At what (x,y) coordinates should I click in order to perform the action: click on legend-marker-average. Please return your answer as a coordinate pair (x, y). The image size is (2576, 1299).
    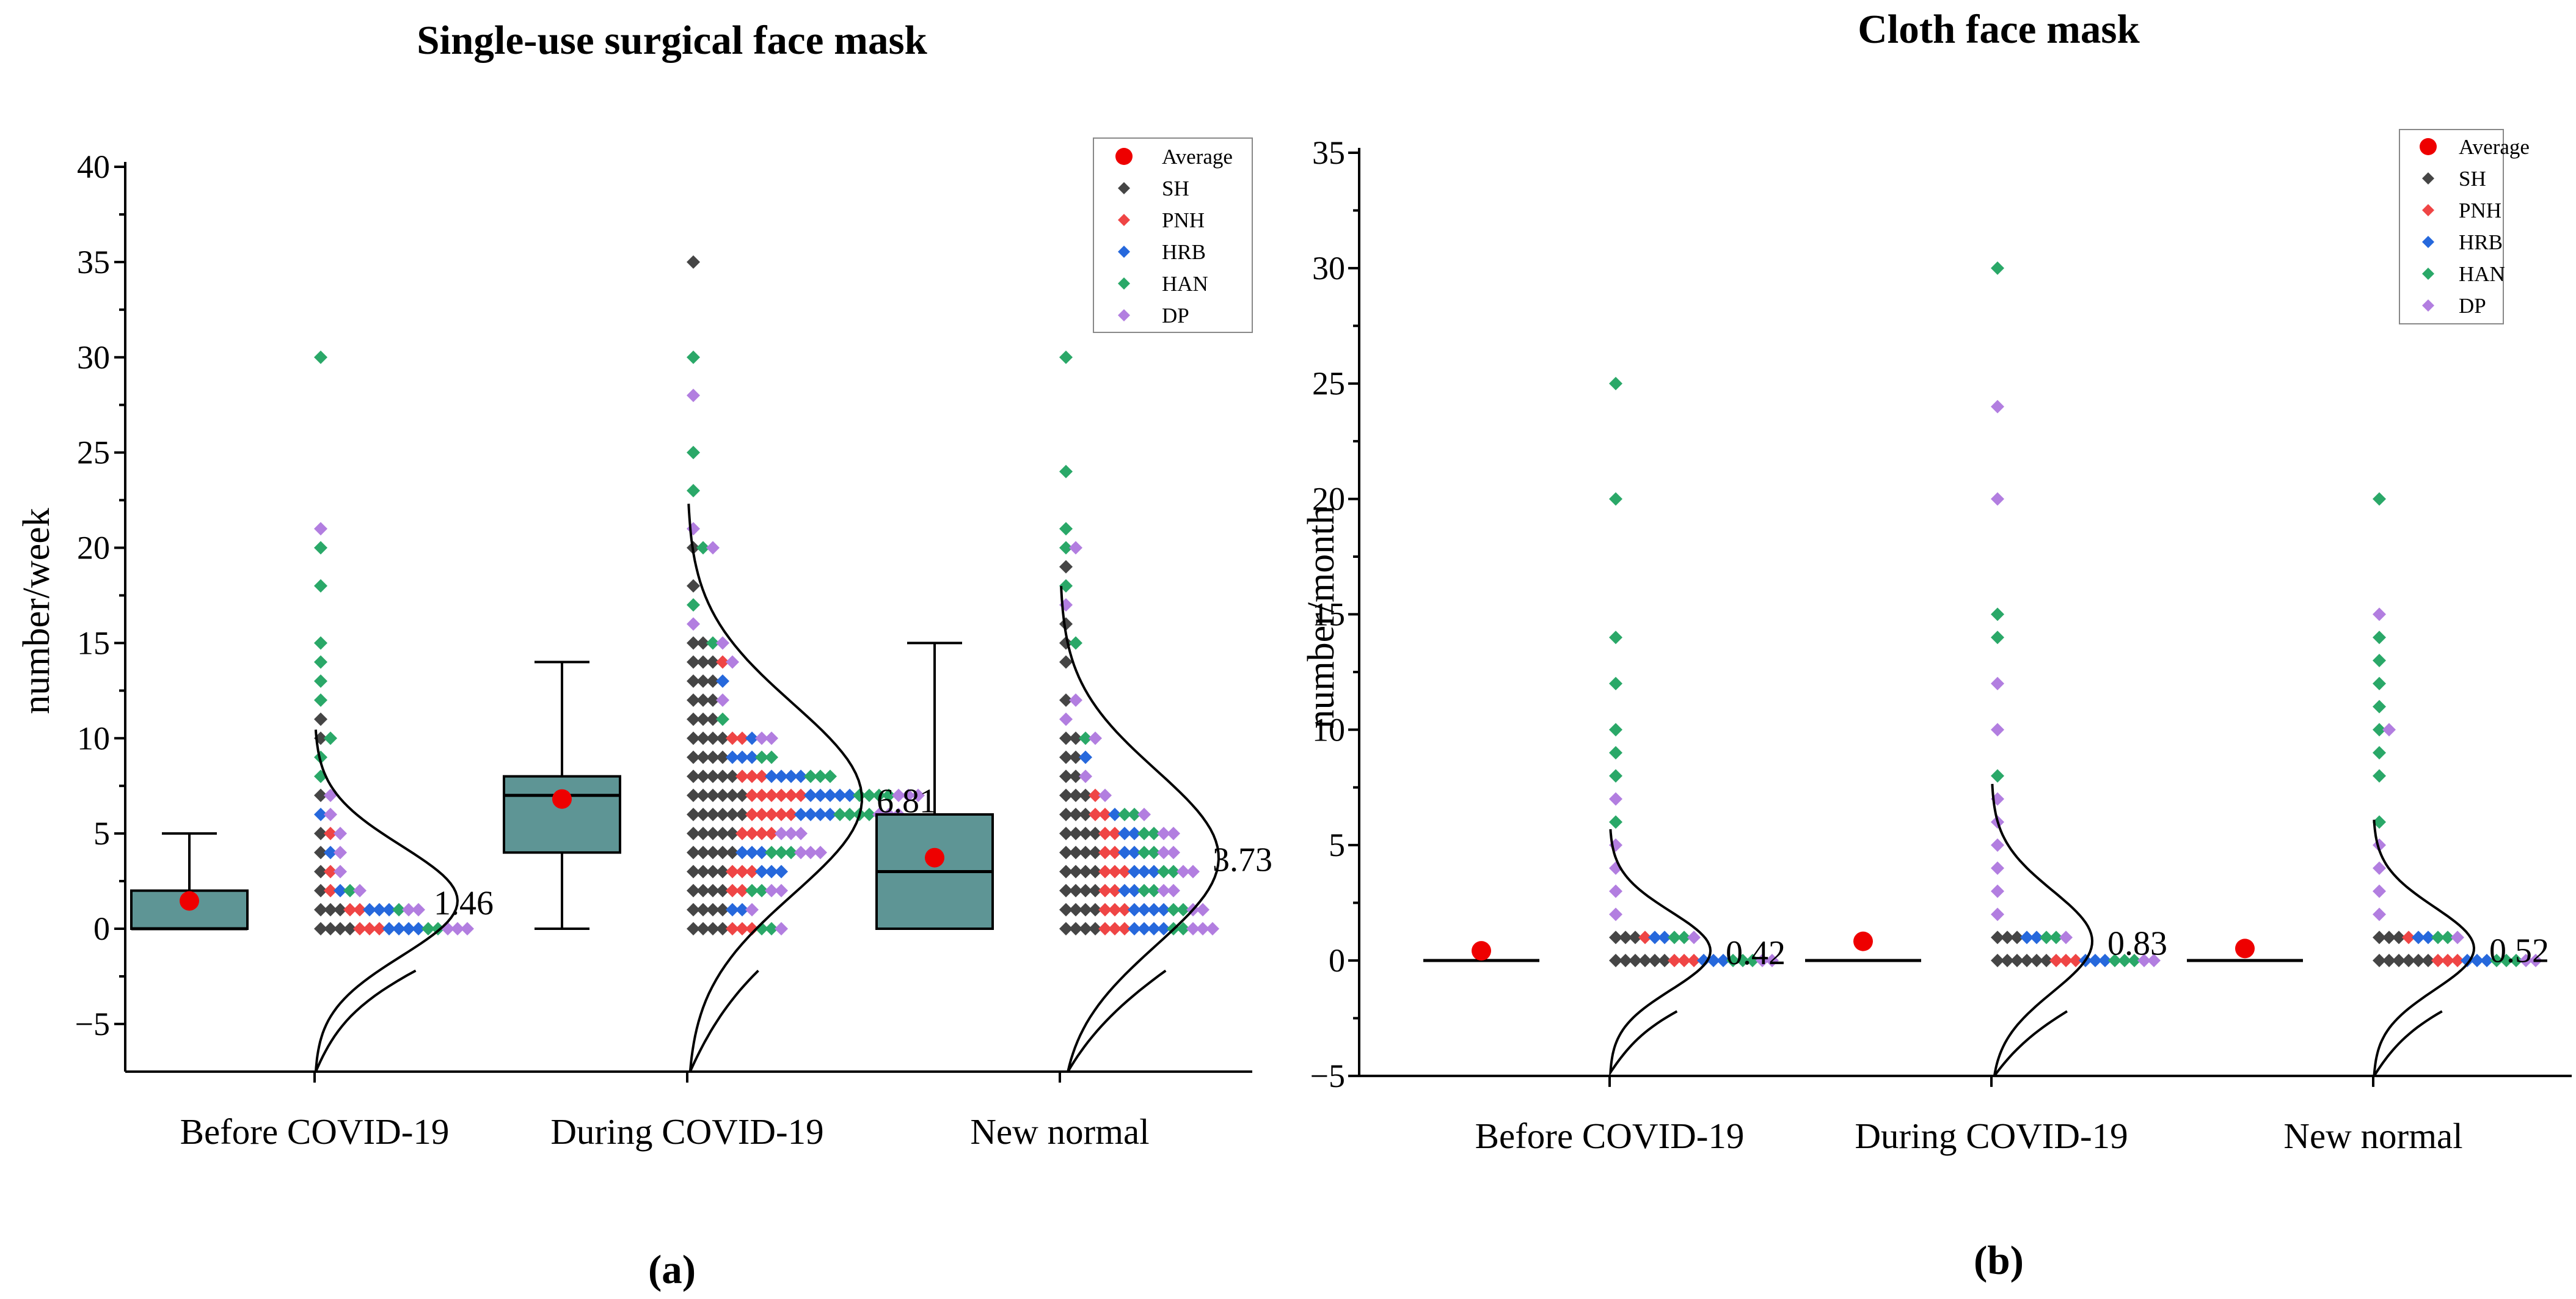
    Looking at the image, I should click on (1124, 156).